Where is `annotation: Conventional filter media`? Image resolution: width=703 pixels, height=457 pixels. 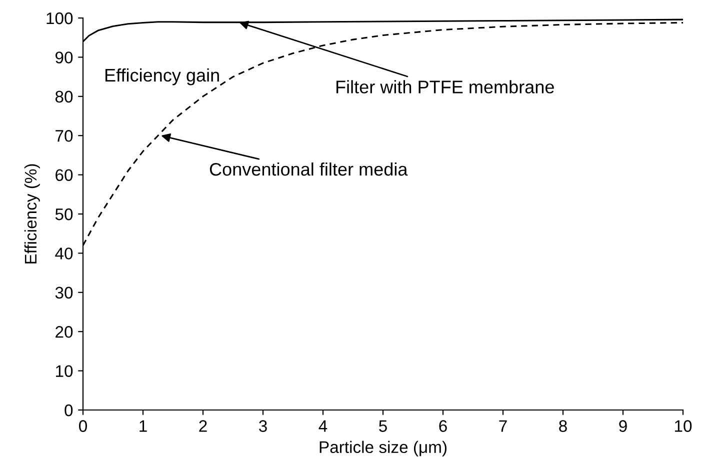 annotation: Conventional filter media is located at coordinates (309, 169).